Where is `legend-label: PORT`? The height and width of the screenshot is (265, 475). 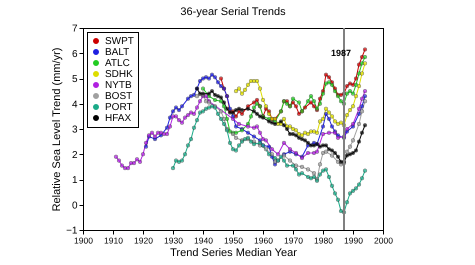
legend-label: PORT is located at coordinates (119, 107).